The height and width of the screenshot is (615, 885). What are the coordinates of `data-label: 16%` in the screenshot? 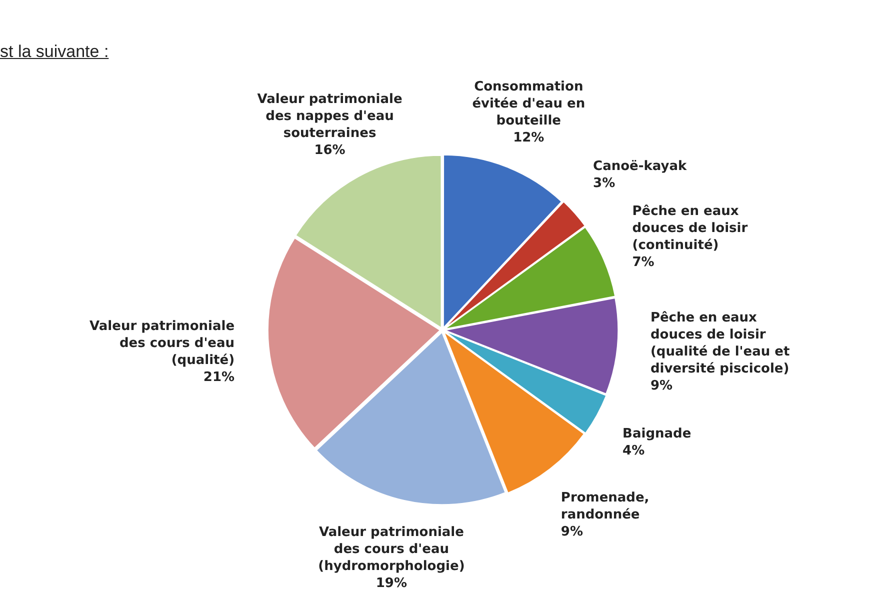 It's located at (330, 150).